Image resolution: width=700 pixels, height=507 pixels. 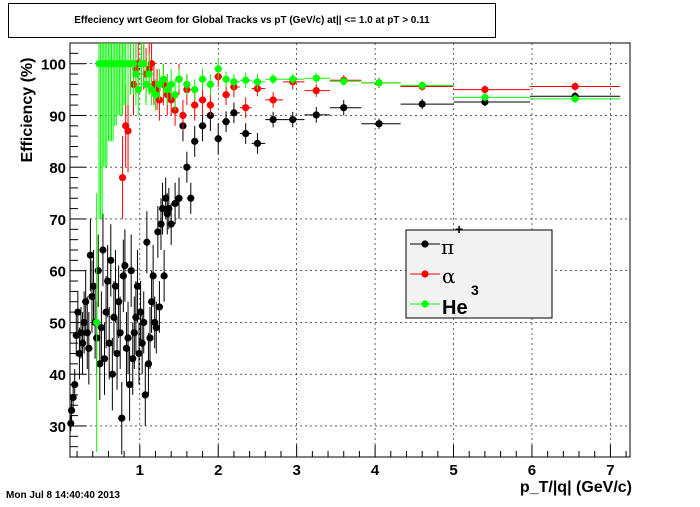 I want to click on legend: π + α 3 He, so click(x=479, y=270).